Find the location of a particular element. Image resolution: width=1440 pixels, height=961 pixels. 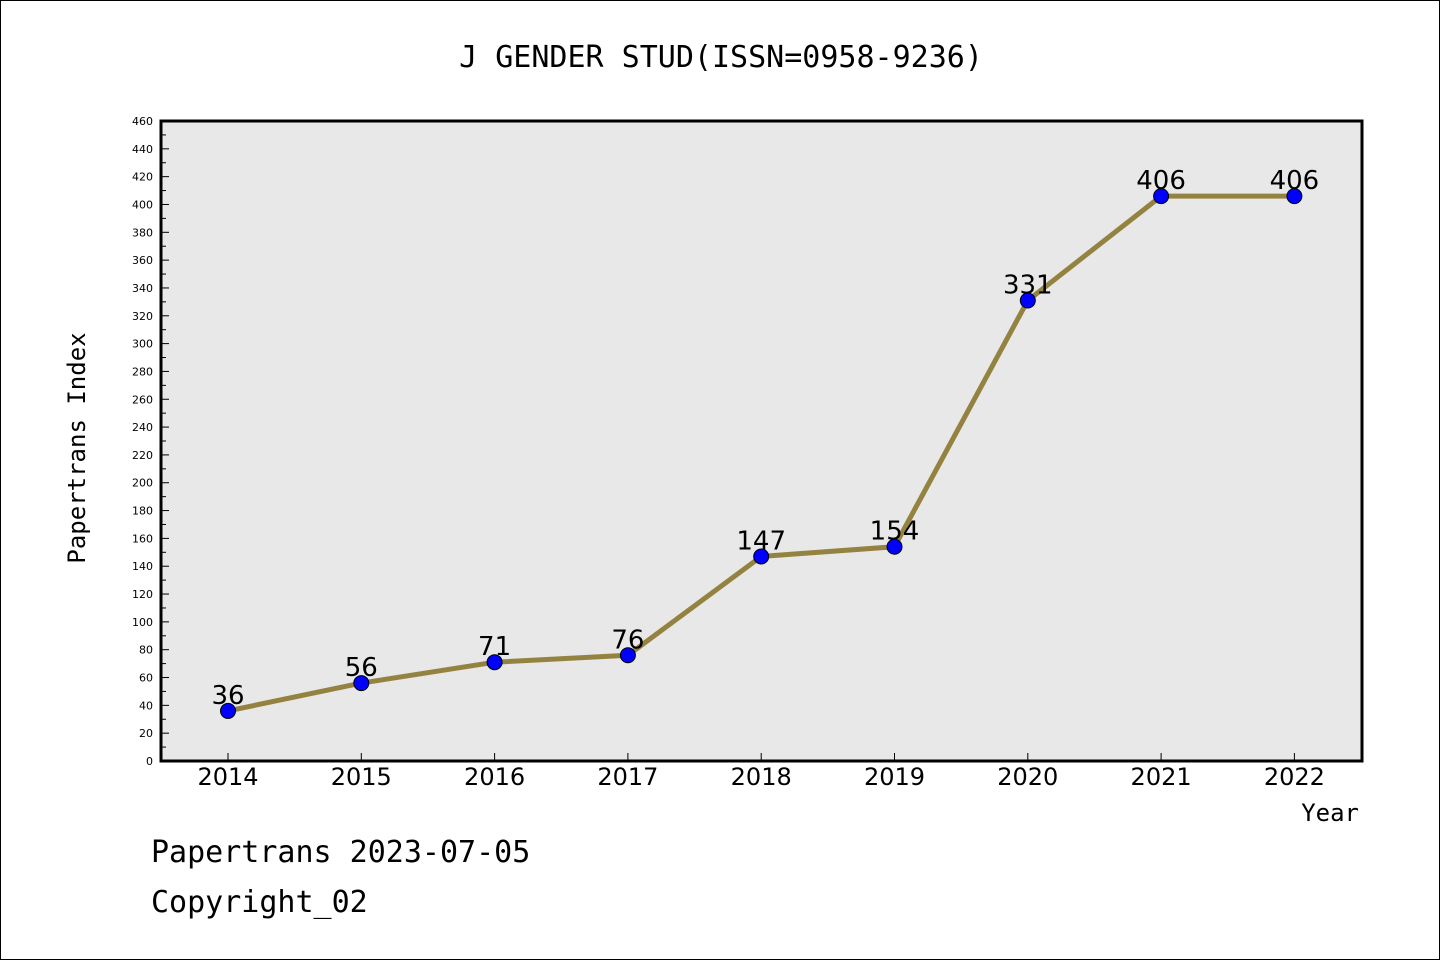

x-tick-label: 2019 is located at coordinates (894, 777).